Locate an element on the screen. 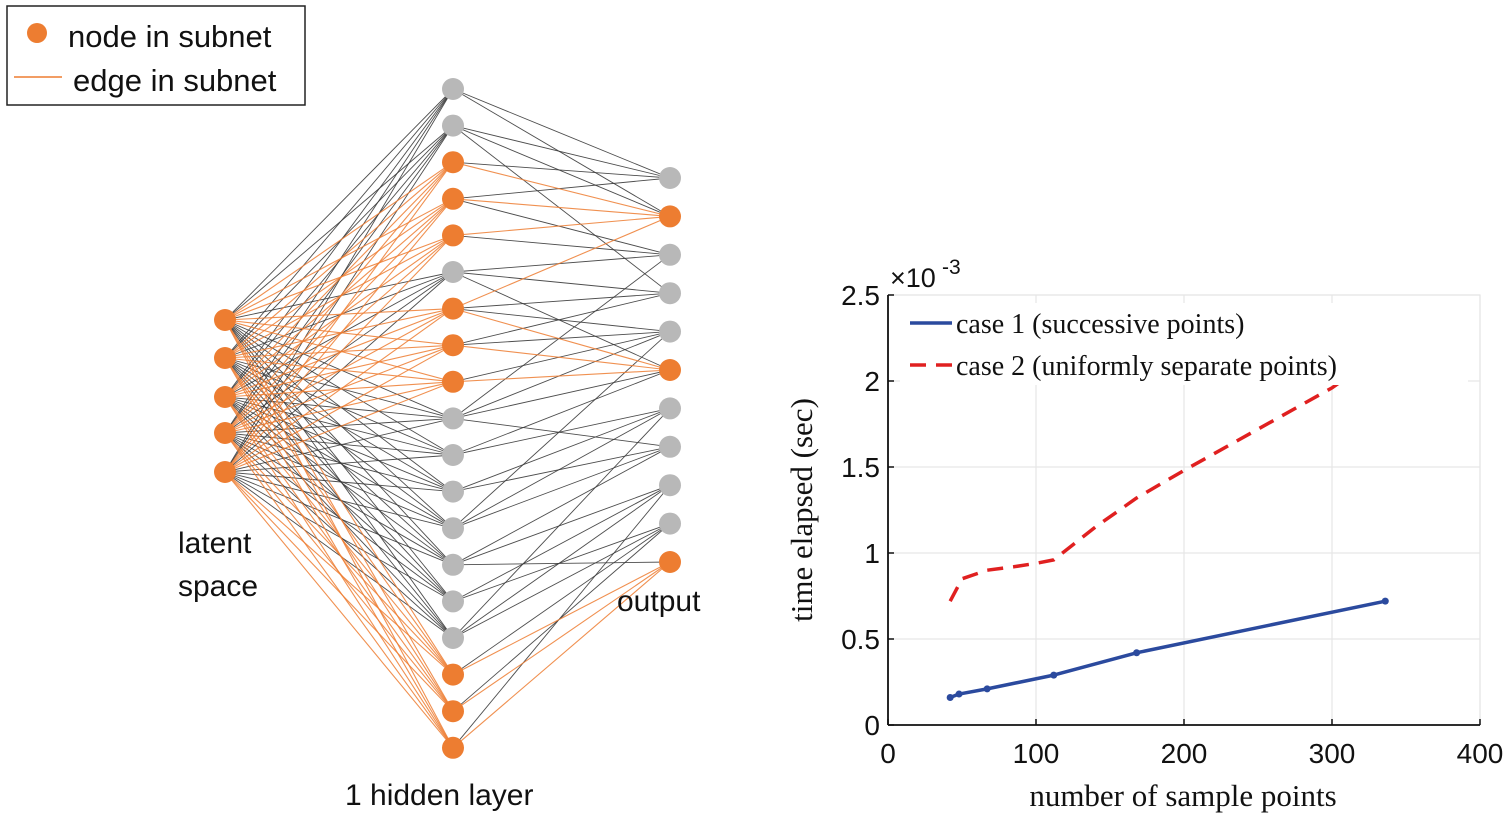  network-legend: node in subnet edge in subnet is located at coordinates (156, 55).